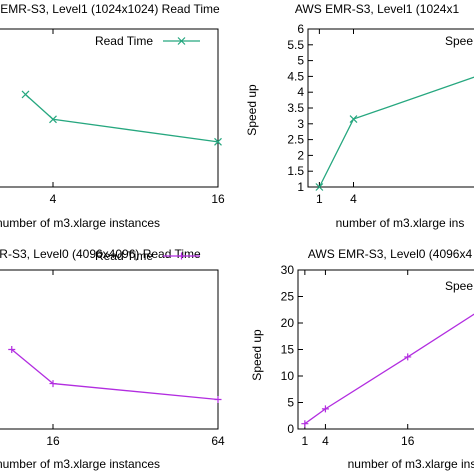 The height and width of the screenshot is (474, 474). Describe the element at coordinates (288, 270) in the screenshot. I see `y-tick-label: 30` at that location.